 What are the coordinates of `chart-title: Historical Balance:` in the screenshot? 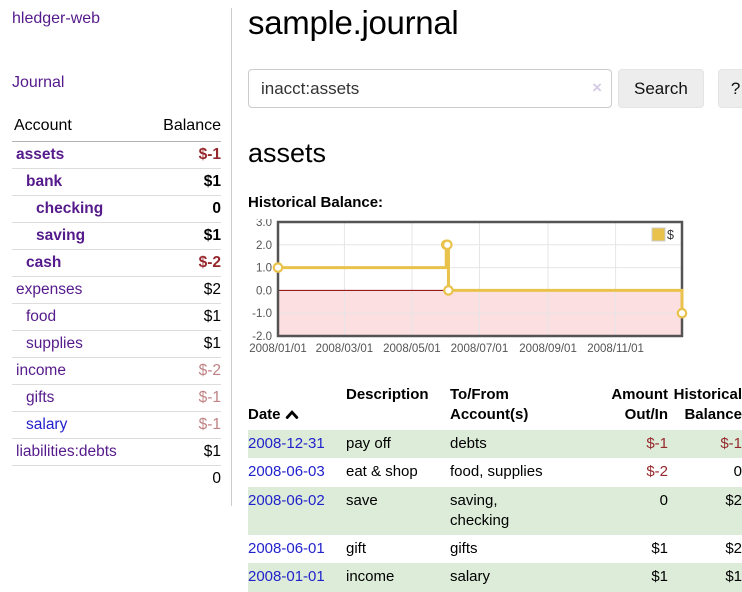 It's located at (316, 202).